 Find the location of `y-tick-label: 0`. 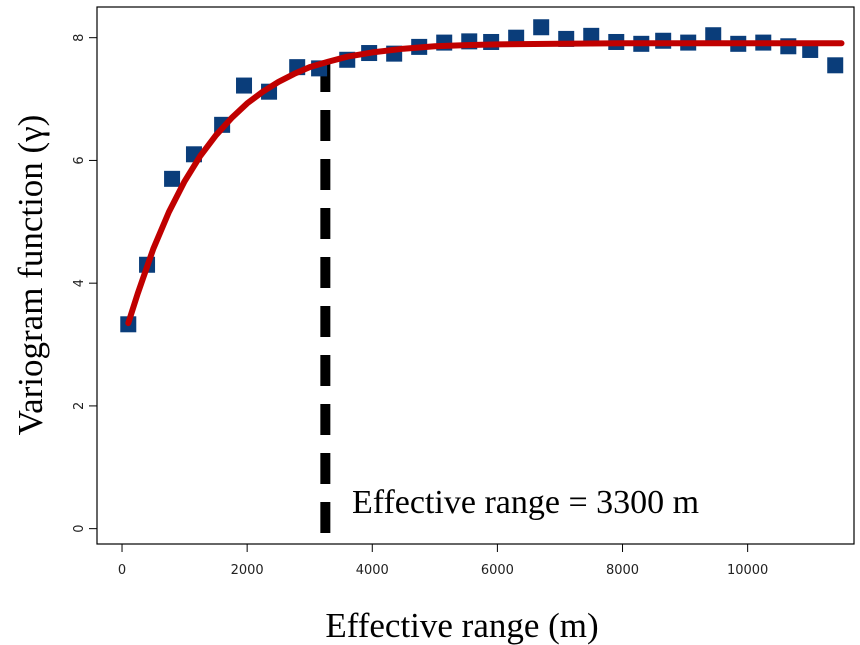

y-tick-label: 0 is located at coordinates (79, 529).